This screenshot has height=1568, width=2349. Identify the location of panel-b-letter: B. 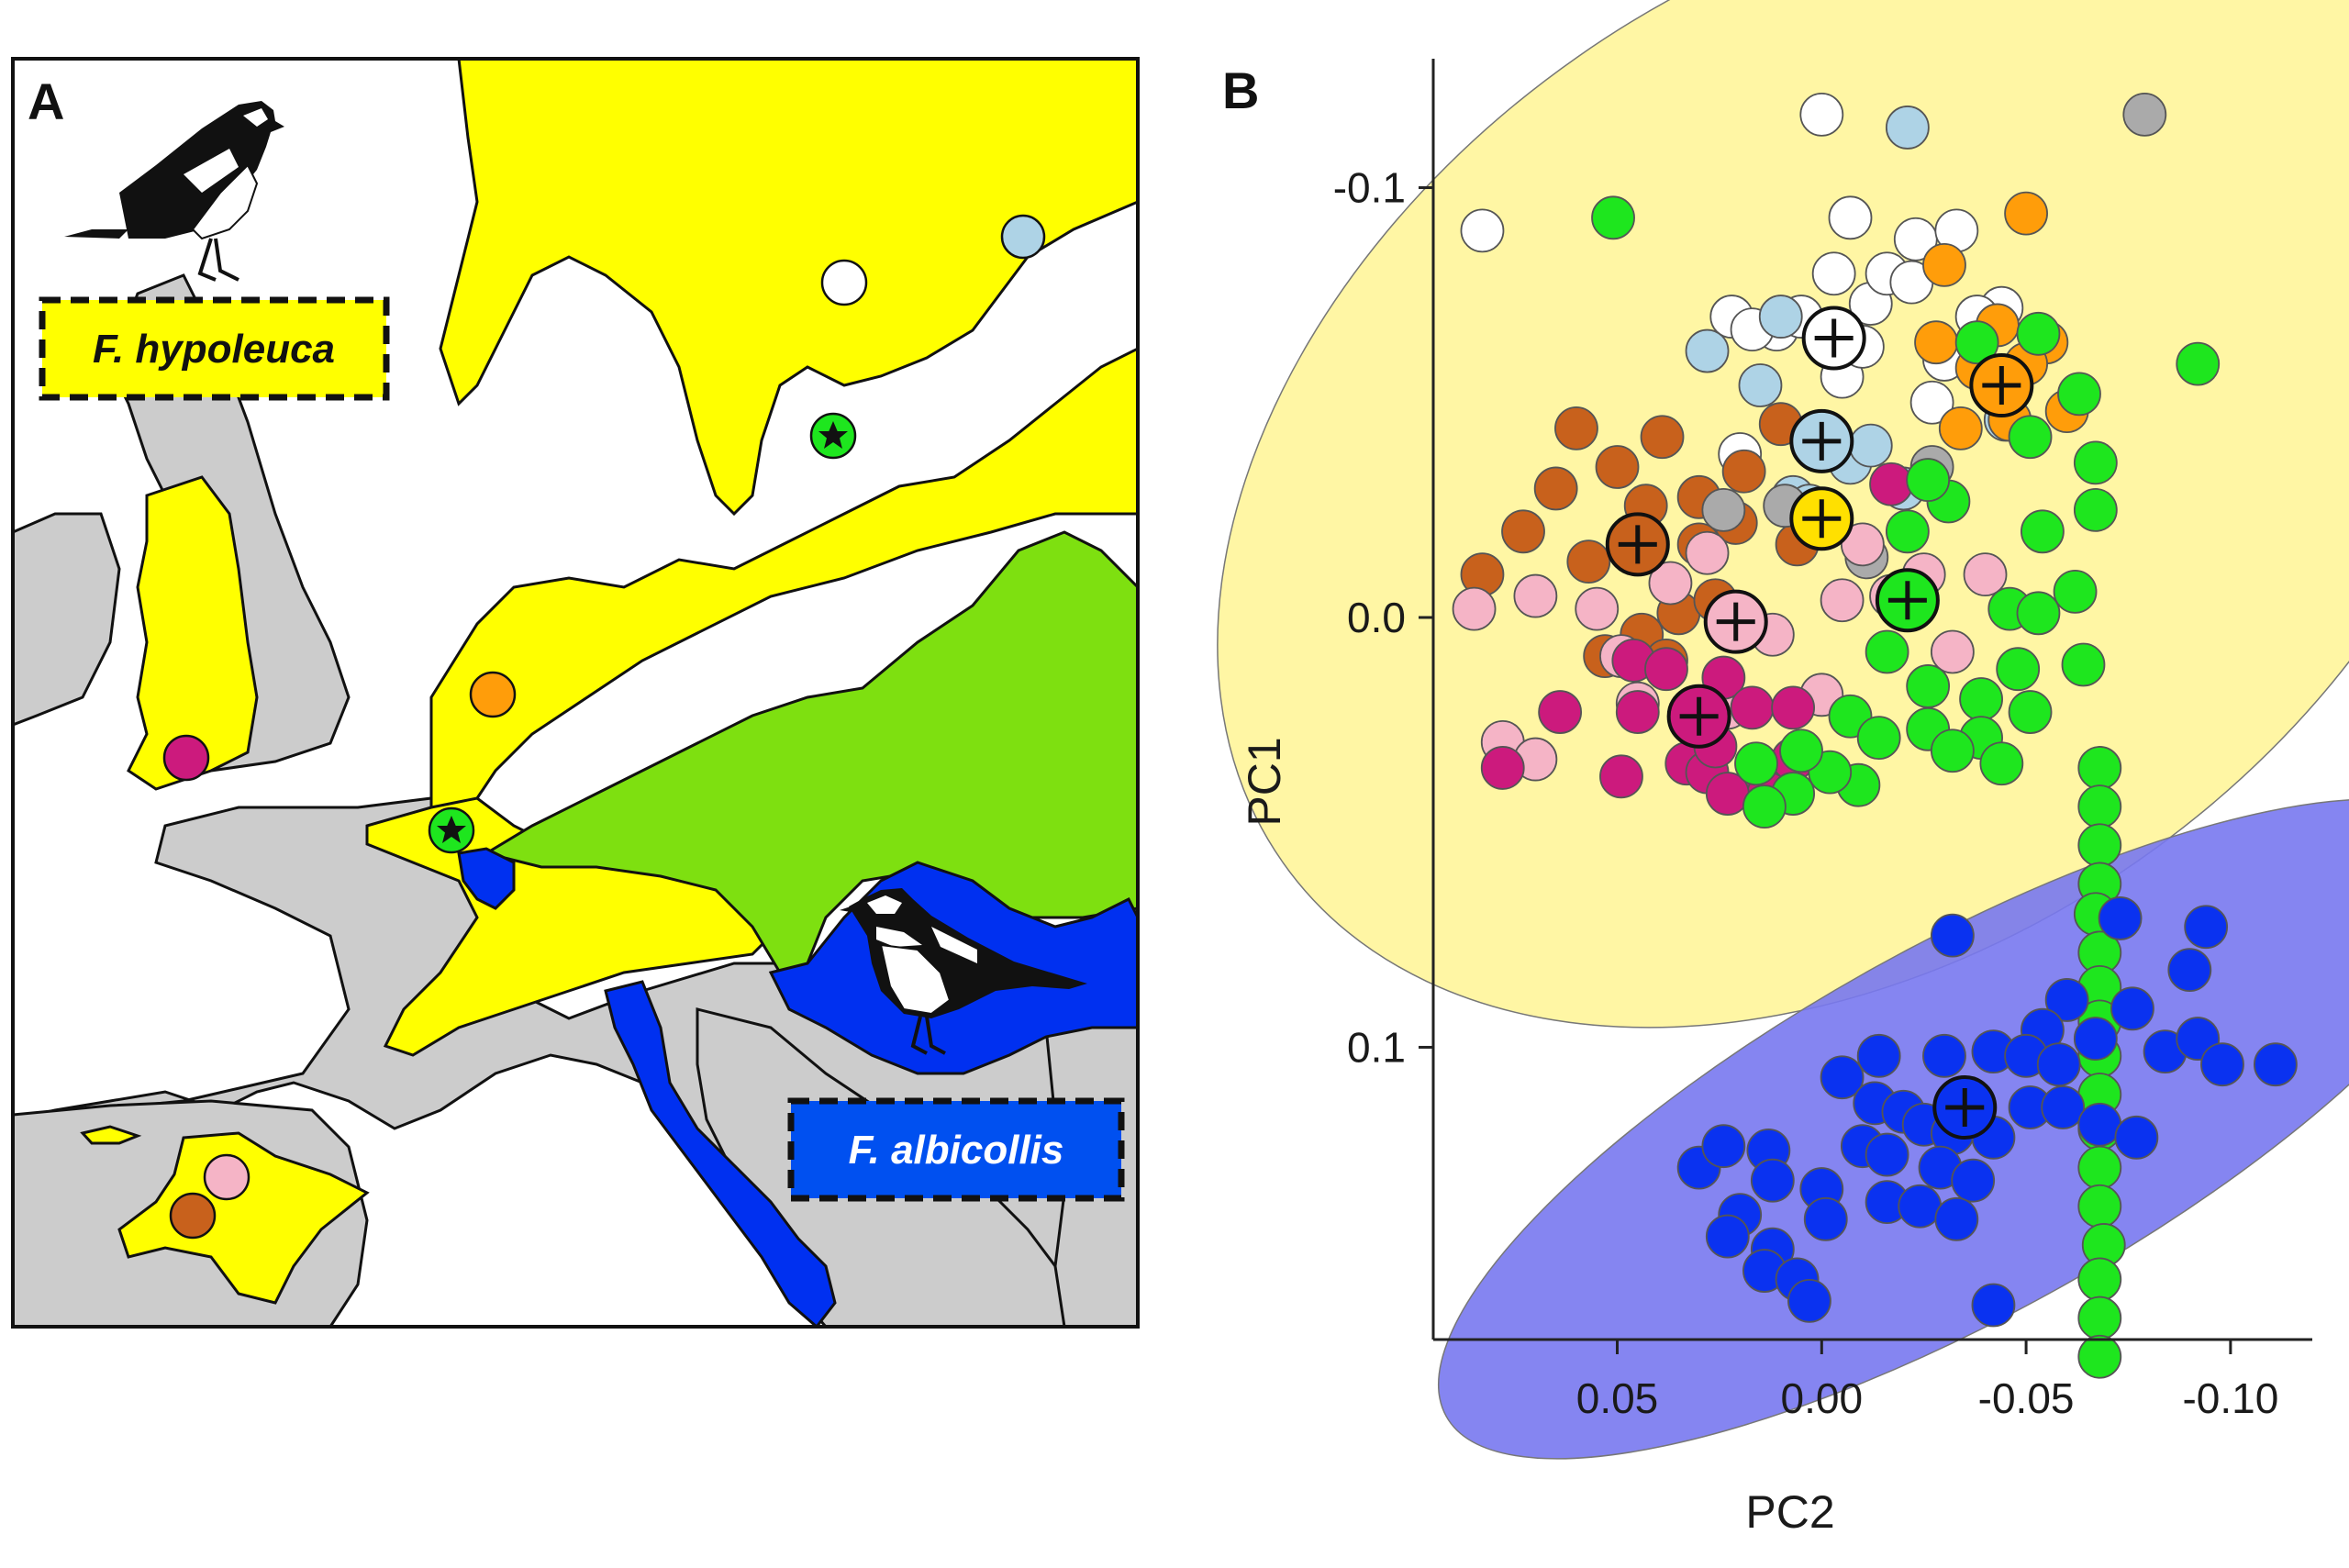
(1240, 90).